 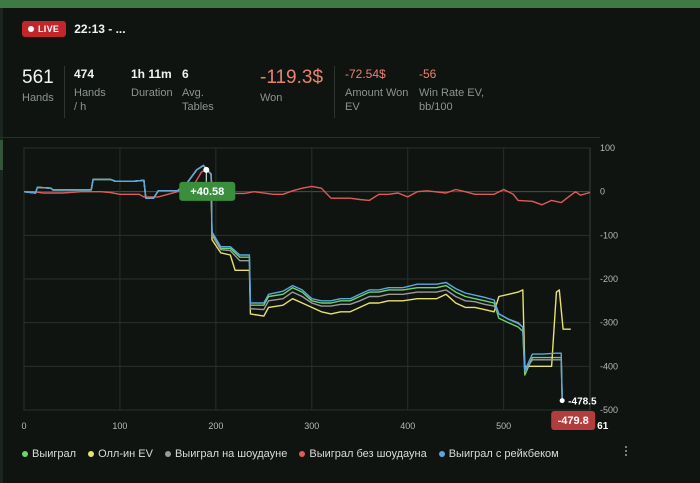 I want to click on more-options-icon, so click(x=626, y=451).